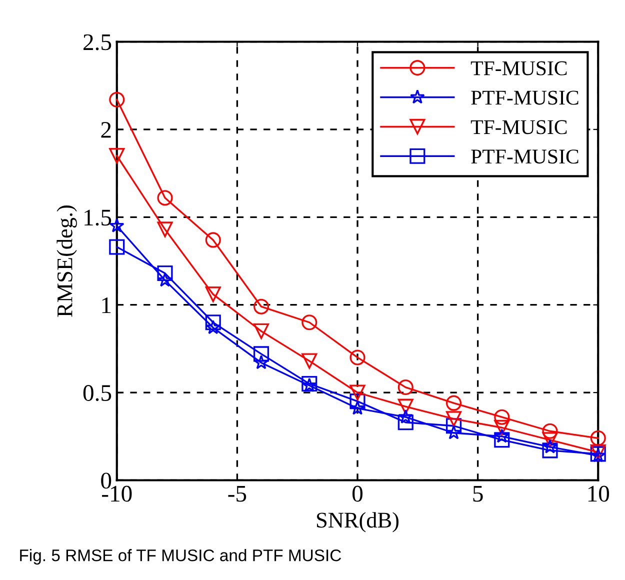 The height and width of the screenshot is (580, 625). Describe the element at coordinates (599, 494) in the screenshot. I see `x-tick-label: 10` at that location.